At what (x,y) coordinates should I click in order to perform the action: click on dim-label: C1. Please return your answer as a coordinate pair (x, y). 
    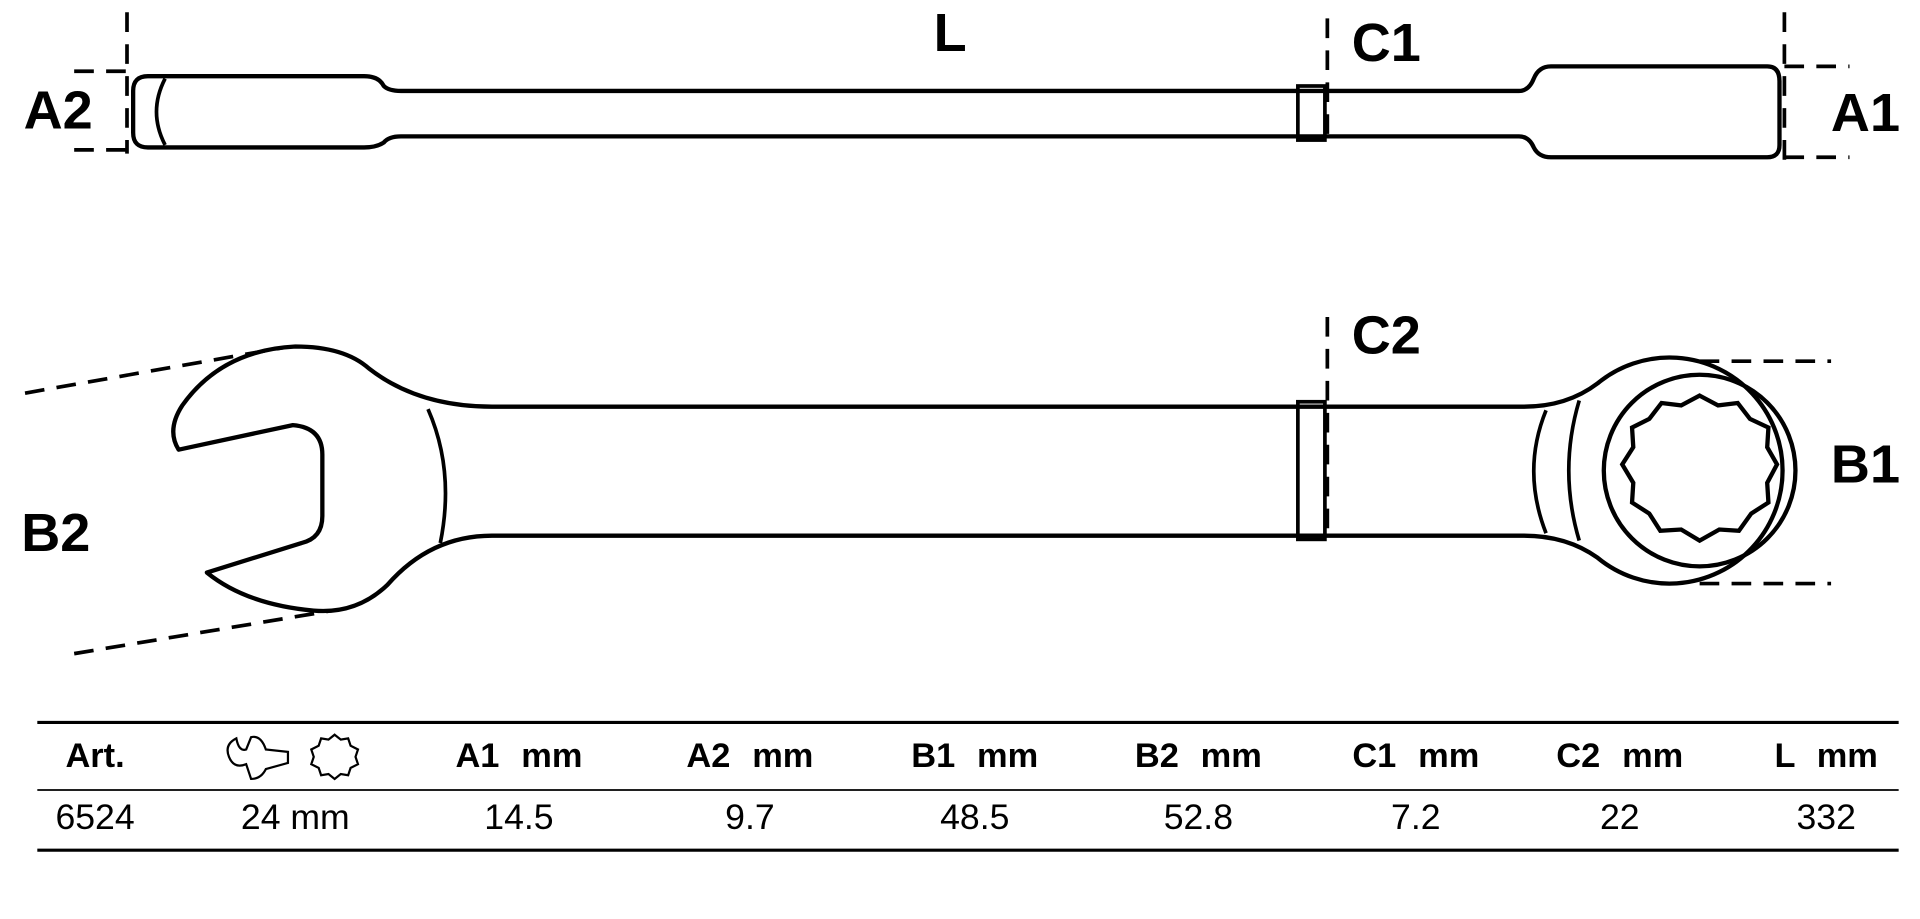
    Looking at the image, I should click on (1386, 43).